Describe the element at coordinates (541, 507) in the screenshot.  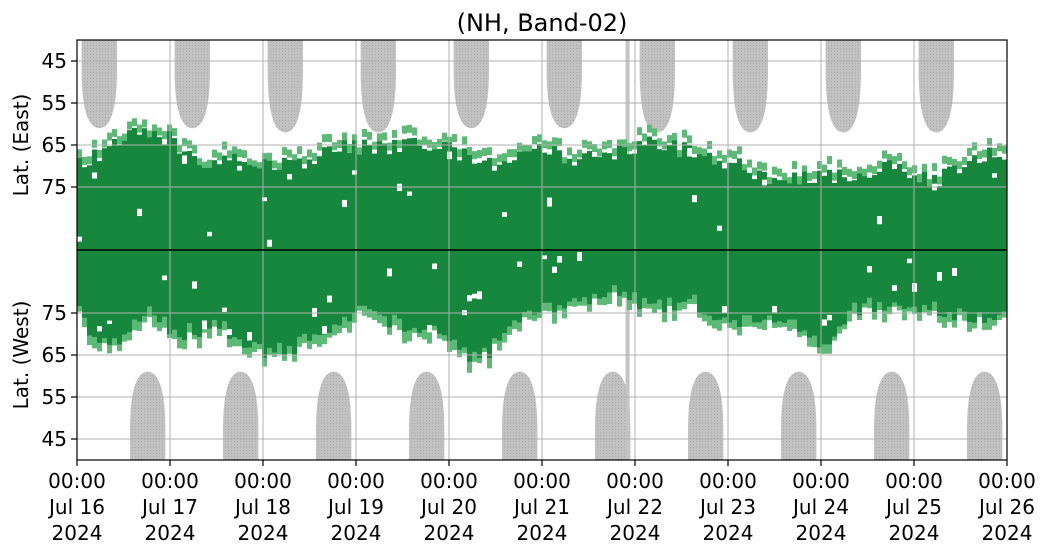
I see `x-tick-label: Jul 21` at that location.